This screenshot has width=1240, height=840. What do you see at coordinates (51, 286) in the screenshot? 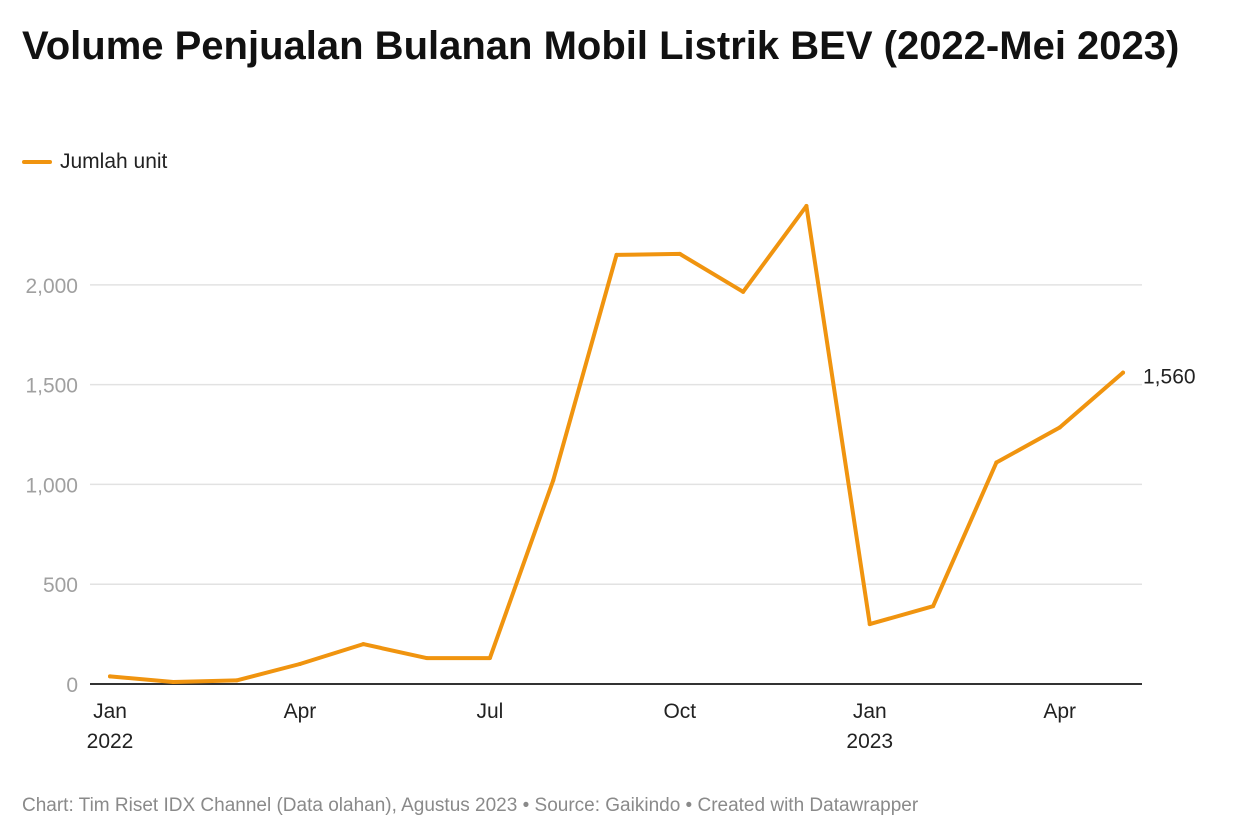
I see `y-tick-label: 2,000` at bounding box center [51, 286].